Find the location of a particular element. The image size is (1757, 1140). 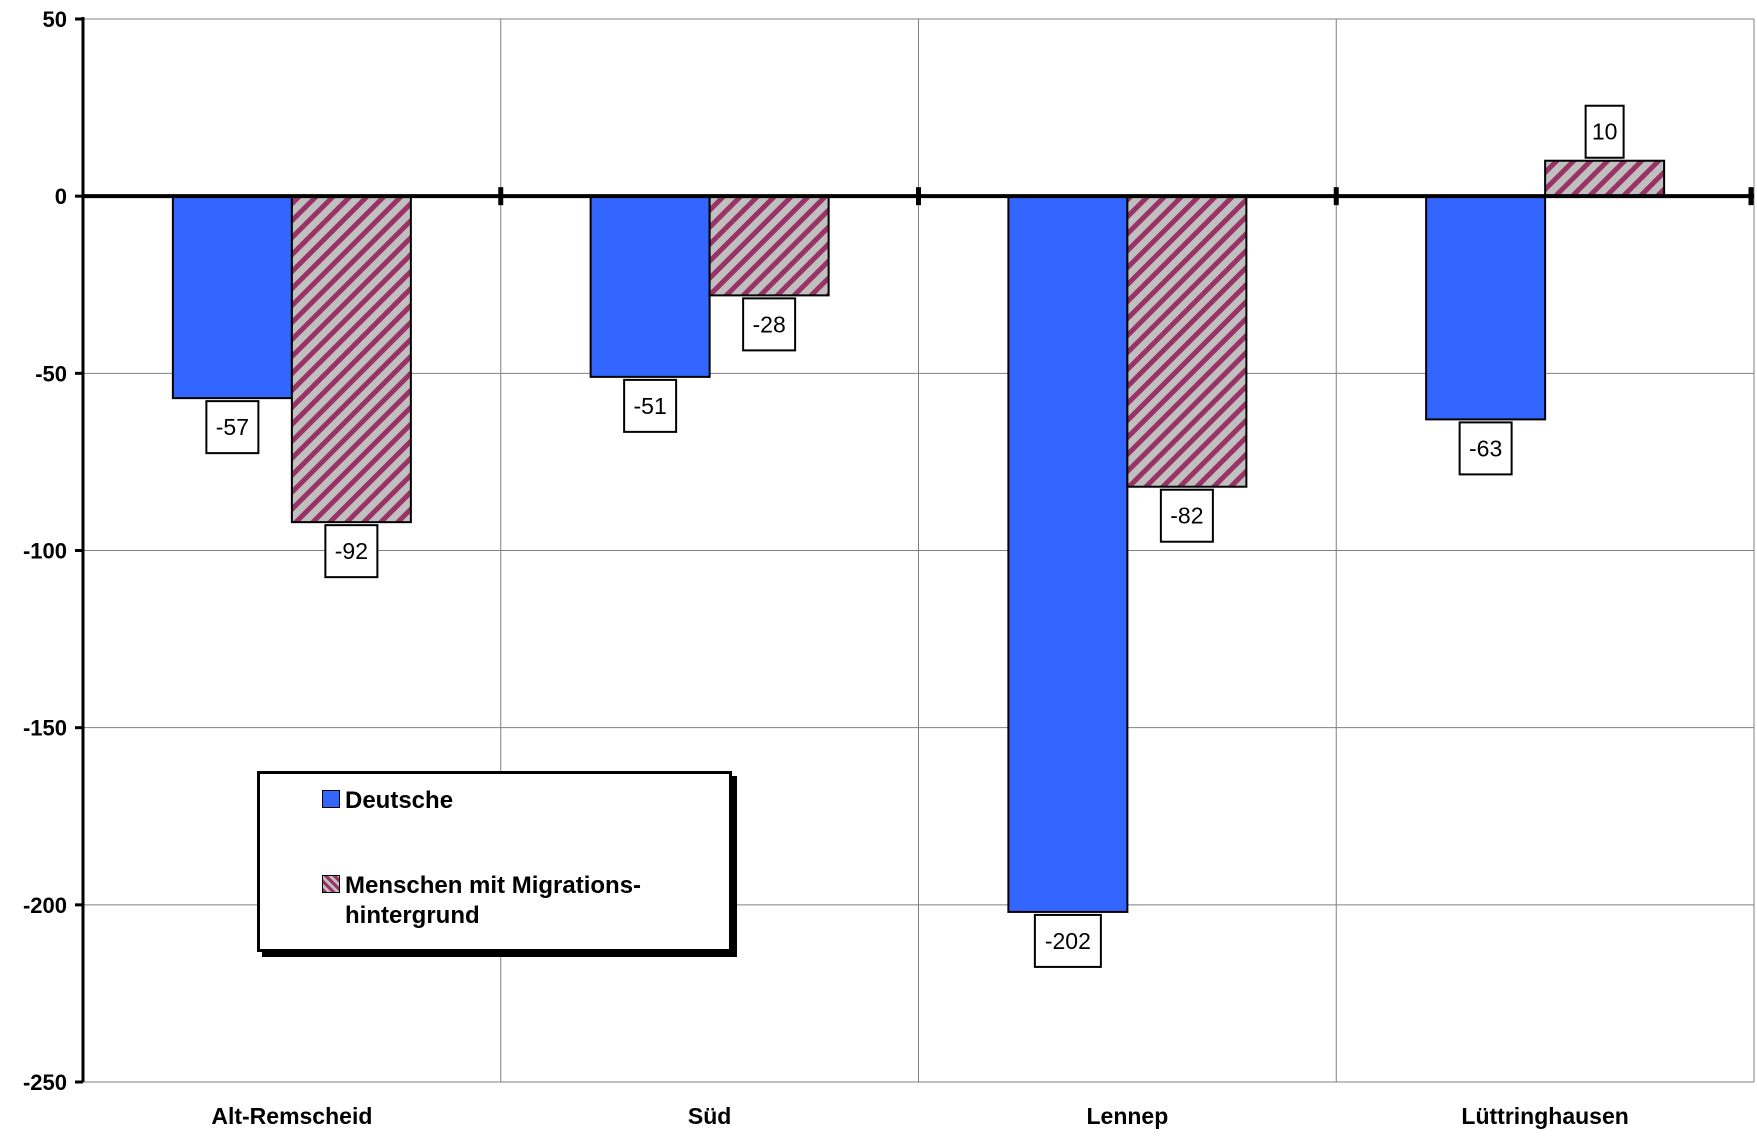

data-label: -92 is located at coordinates (351, 551).